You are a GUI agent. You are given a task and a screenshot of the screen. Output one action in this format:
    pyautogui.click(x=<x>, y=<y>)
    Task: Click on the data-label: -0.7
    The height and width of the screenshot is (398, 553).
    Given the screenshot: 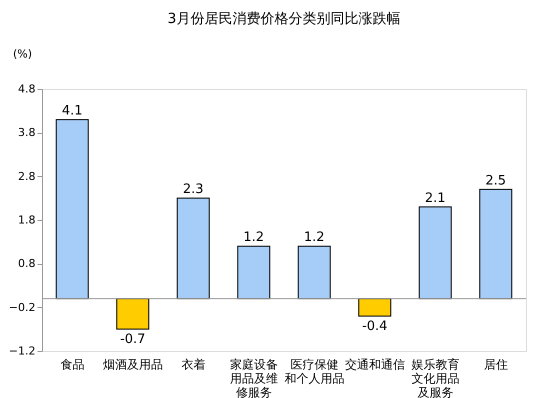 What is the action you would take?
    pyautogui.click(x=133, y=340)
    